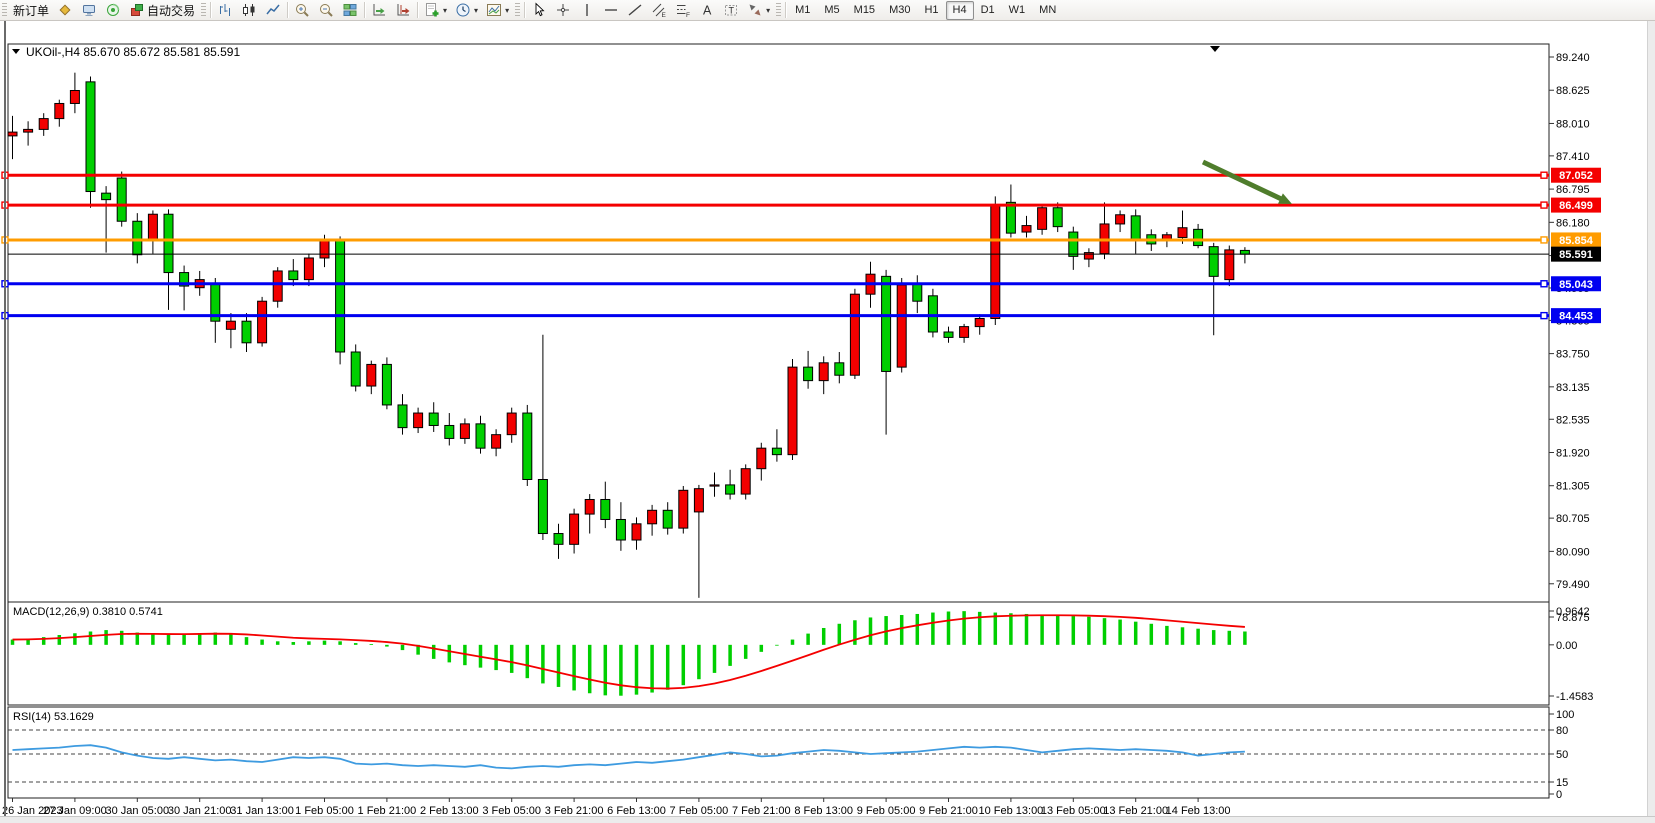 This screenshot has height=823, width=1655. What do you see at coordinates (628, 653) in the screenshot?
I see `macd-histogram` at bounding box center [628, 653].